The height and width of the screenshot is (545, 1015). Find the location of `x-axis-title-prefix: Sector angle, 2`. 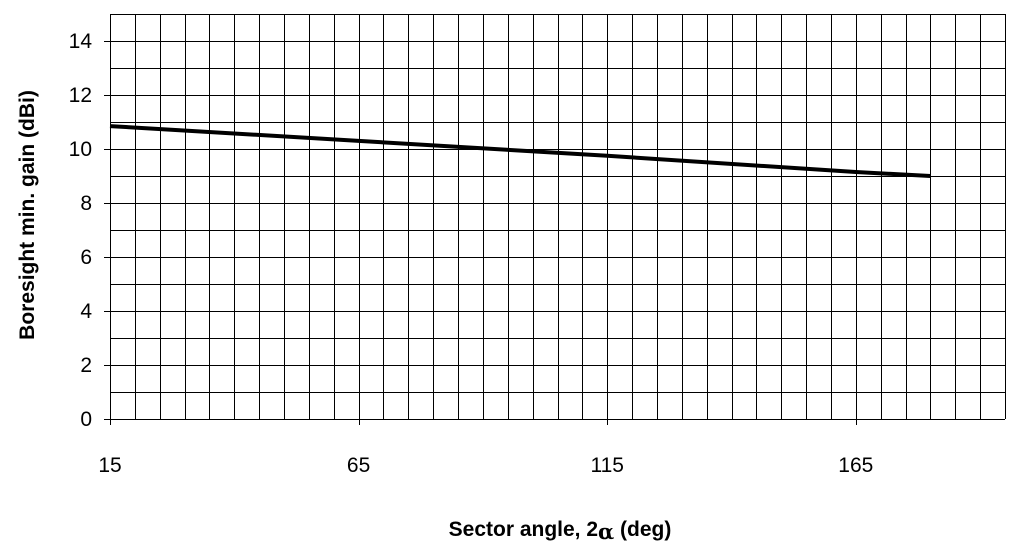

x-axis-title-prefix: Sector angle, 2 is located at coordinates (523, 529).